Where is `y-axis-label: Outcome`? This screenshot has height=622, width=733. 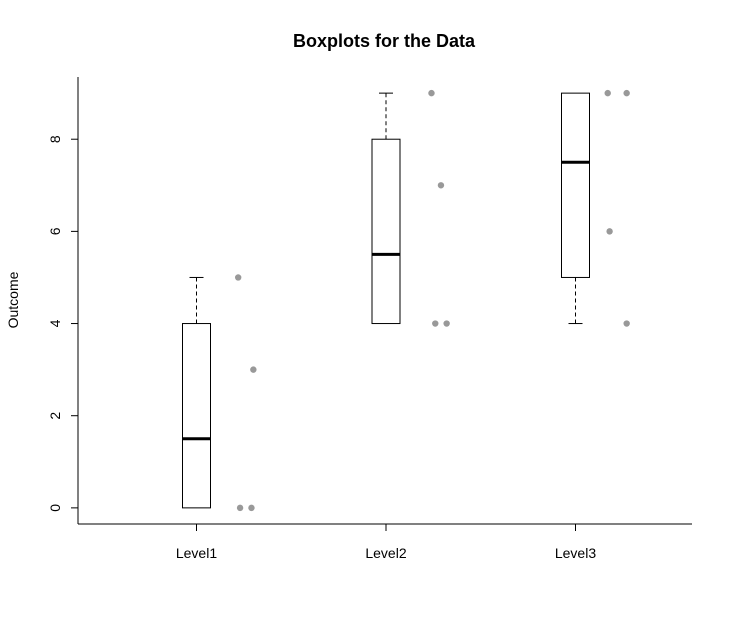
y-axis-label: Outcome is located at coordinates (13, 299).